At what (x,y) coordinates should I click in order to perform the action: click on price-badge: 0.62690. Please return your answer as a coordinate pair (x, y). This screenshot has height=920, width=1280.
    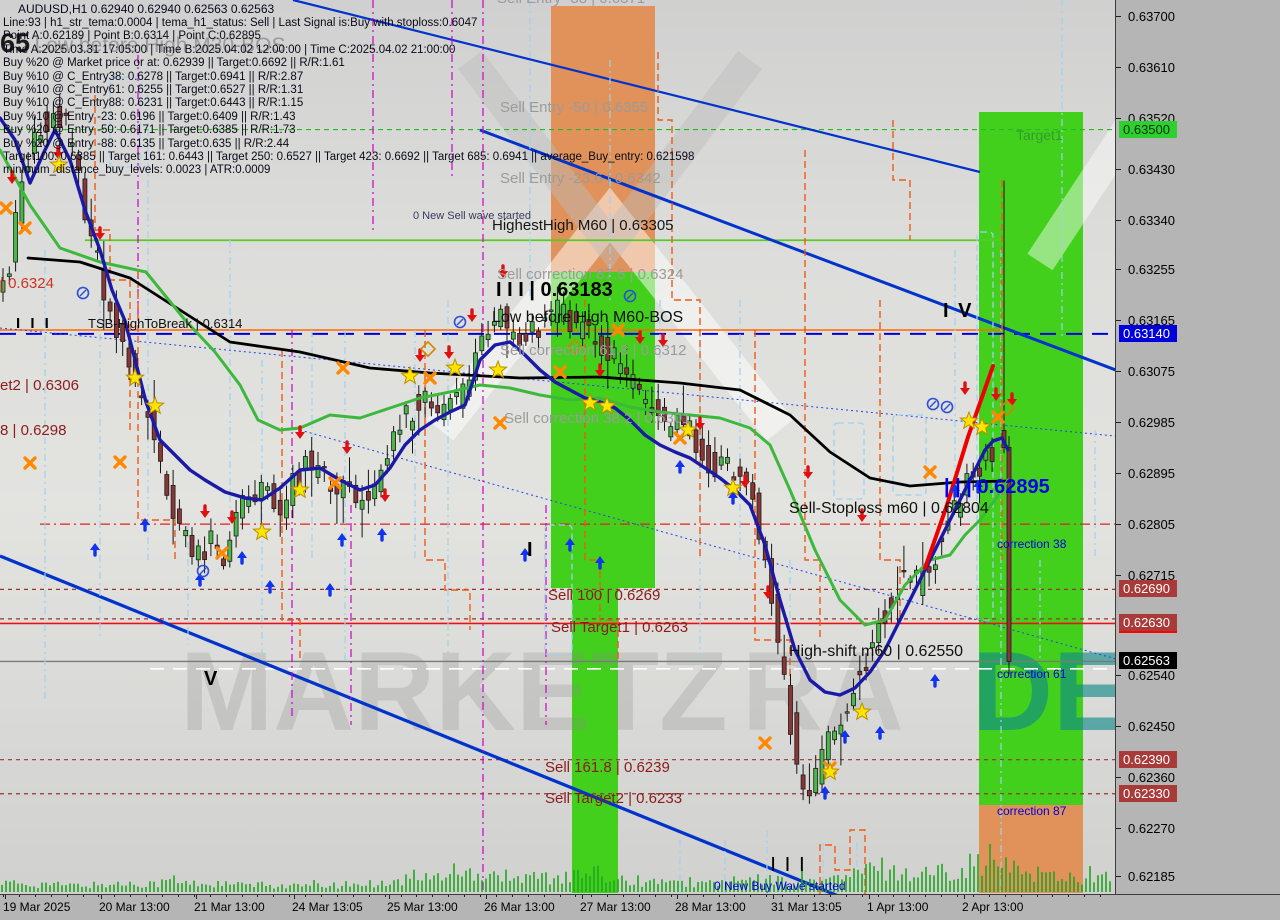
    Looking at the image, I should click on (1148, 589).